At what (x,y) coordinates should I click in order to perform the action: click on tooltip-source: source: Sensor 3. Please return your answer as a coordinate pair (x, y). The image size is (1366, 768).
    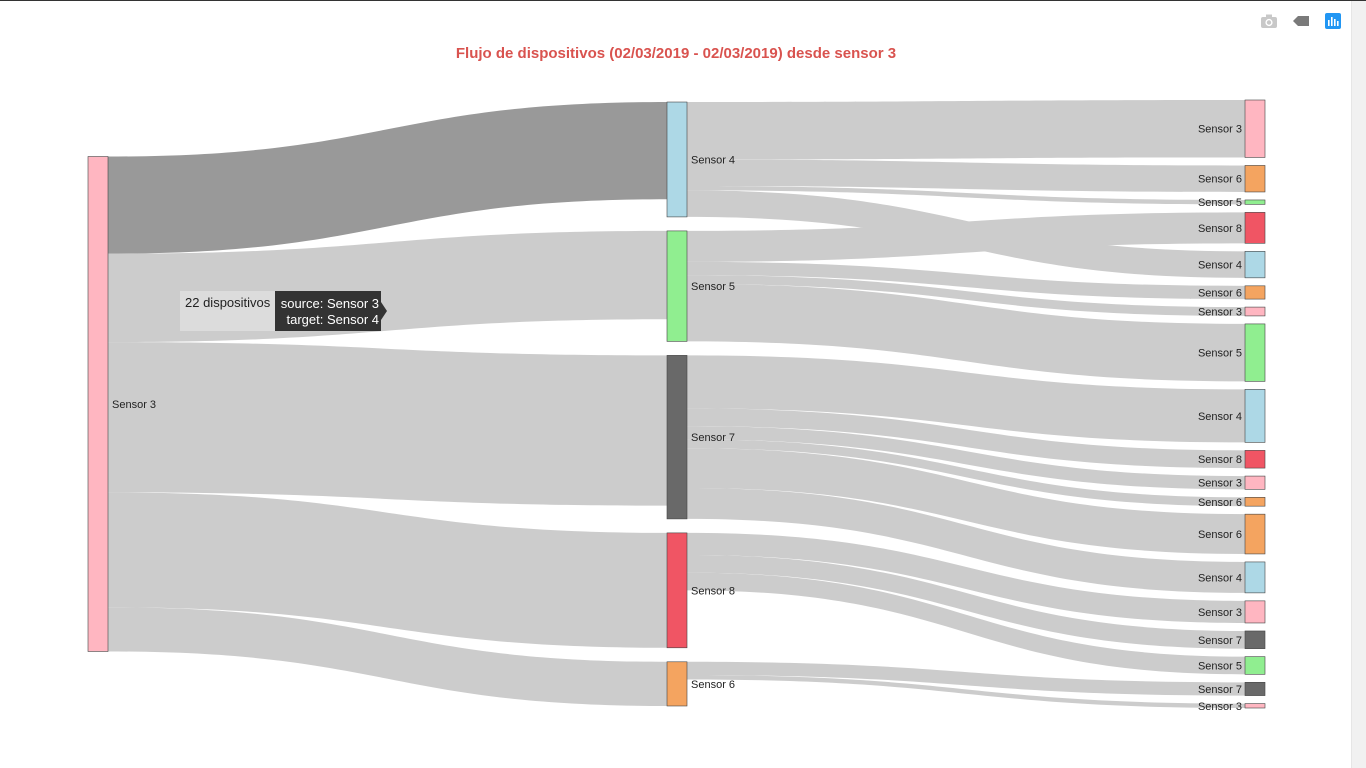
    Looking at the image, I should click on (330, 303).